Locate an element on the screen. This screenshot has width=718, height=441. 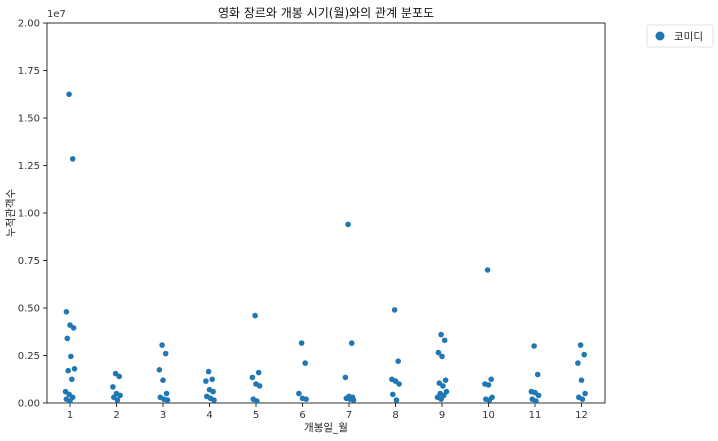
y-tick-label: 1.50 is located at coordinates (29, 119).